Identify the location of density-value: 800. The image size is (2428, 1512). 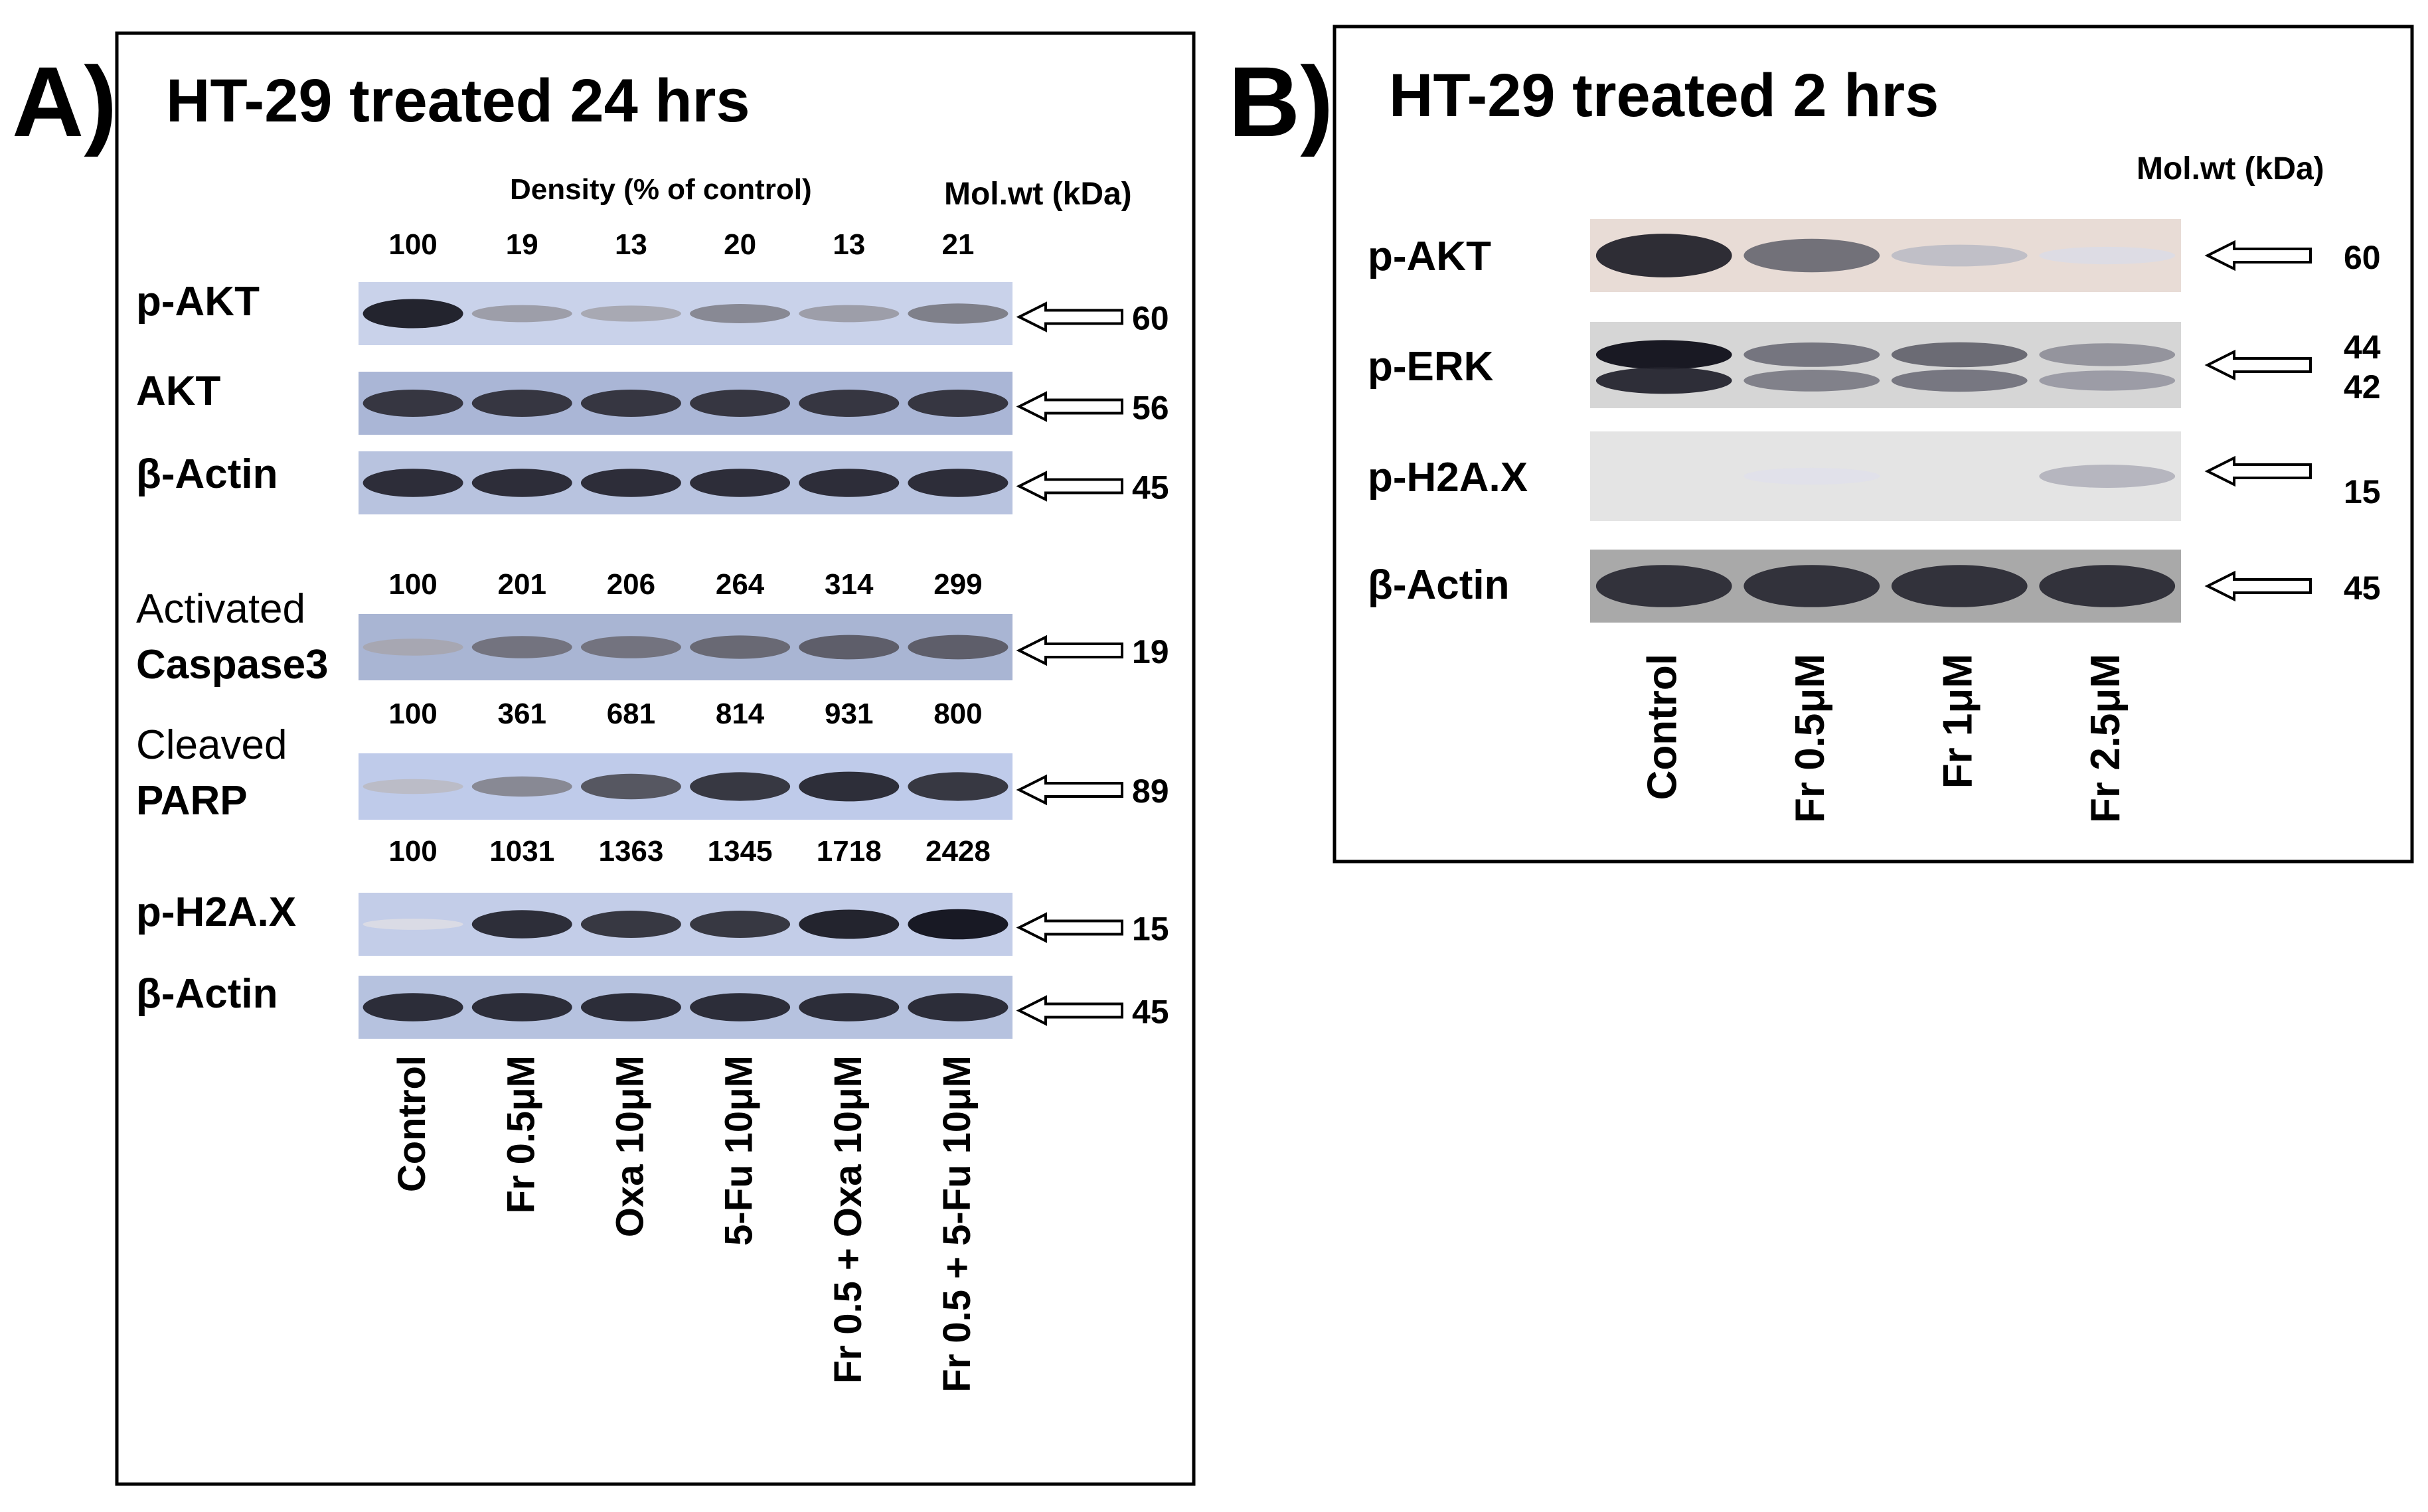
(957, 714).